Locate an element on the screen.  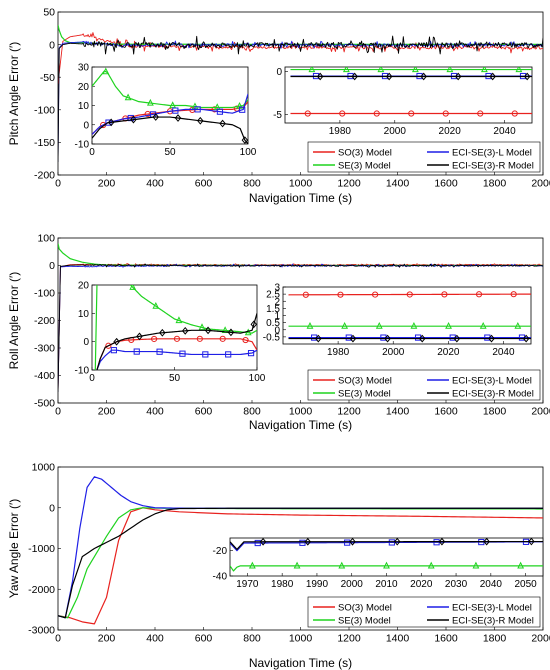
roll-main-xtick-label: 200 is located at coordinates (107, 412).